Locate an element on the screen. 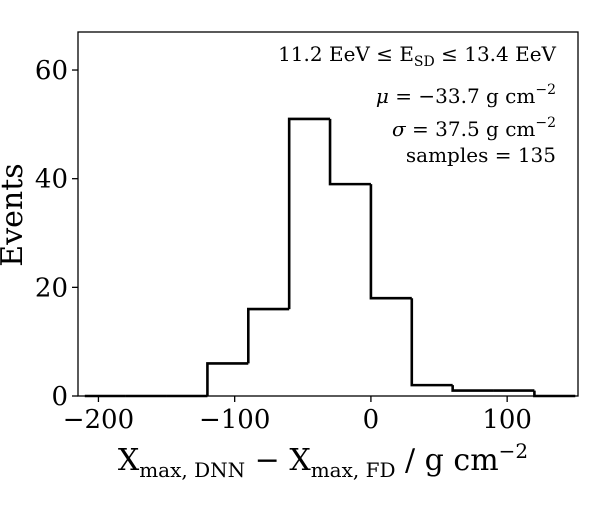 Image resolution: width=598 pixels, height=517 pixels. energy-range-annotation: 11.2 EeV ≤ ESD ≤ 13.4 EeV is located at coordinates (417, 56).